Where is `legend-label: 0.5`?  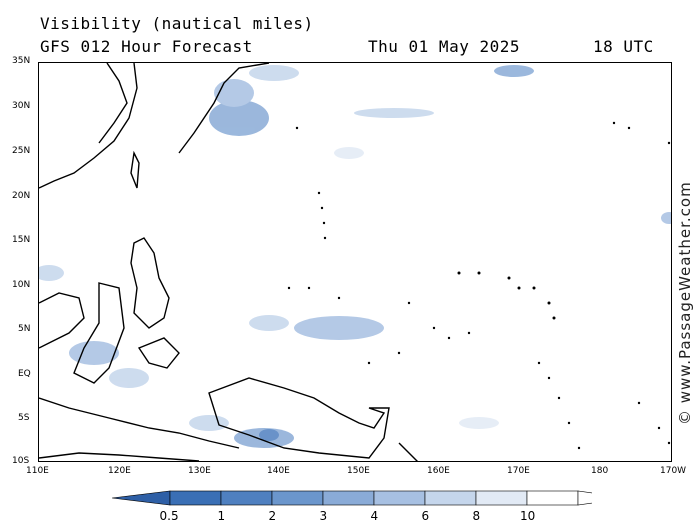
legend-label: 0.5 is located at coordinates (169, 516).